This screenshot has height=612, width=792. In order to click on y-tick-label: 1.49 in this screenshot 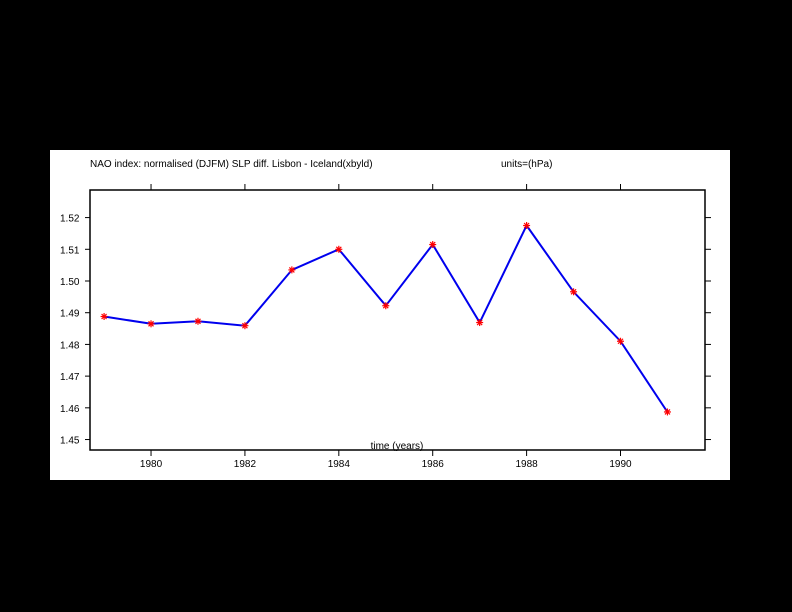, I will do `click(70, 314)`.